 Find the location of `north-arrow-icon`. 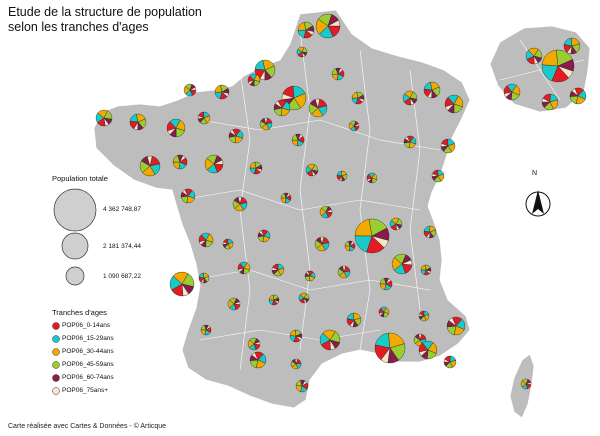

north-arrow-icon is located at coordinates (538, 202).